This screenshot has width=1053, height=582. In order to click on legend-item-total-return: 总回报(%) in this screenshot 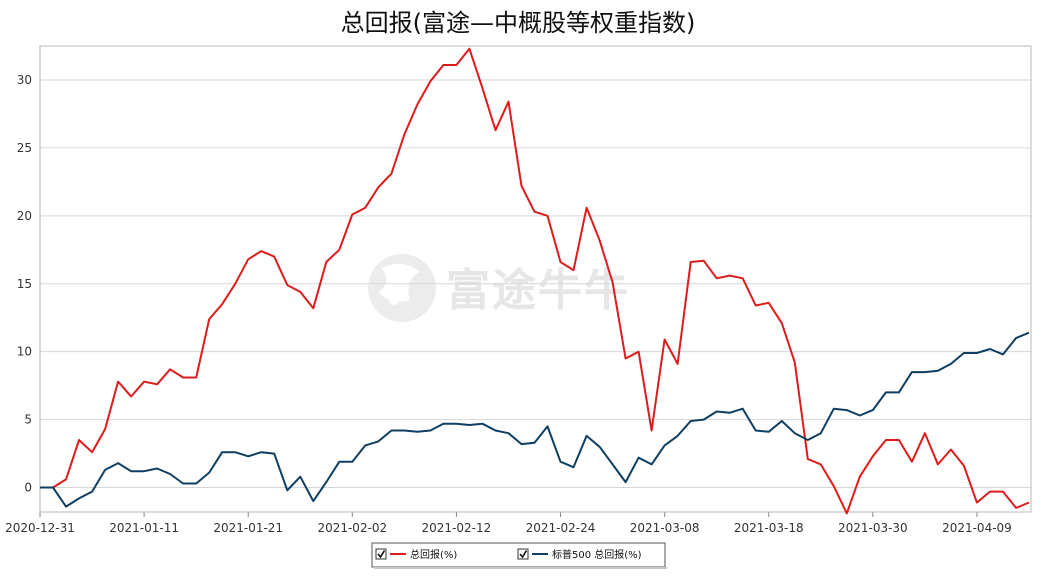, I will do `click(416, 554)`.